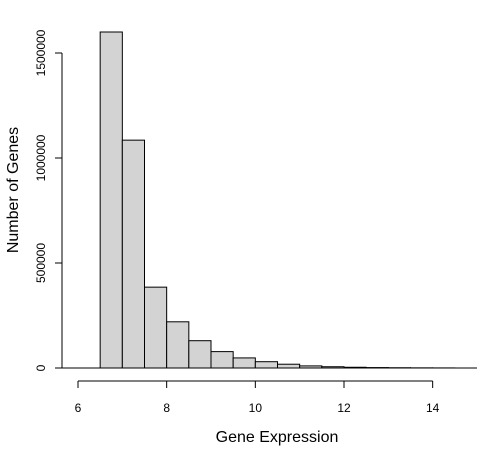 The image size is (488, 449). I want to click on y-tick-label: 500000, so click(41, 263).